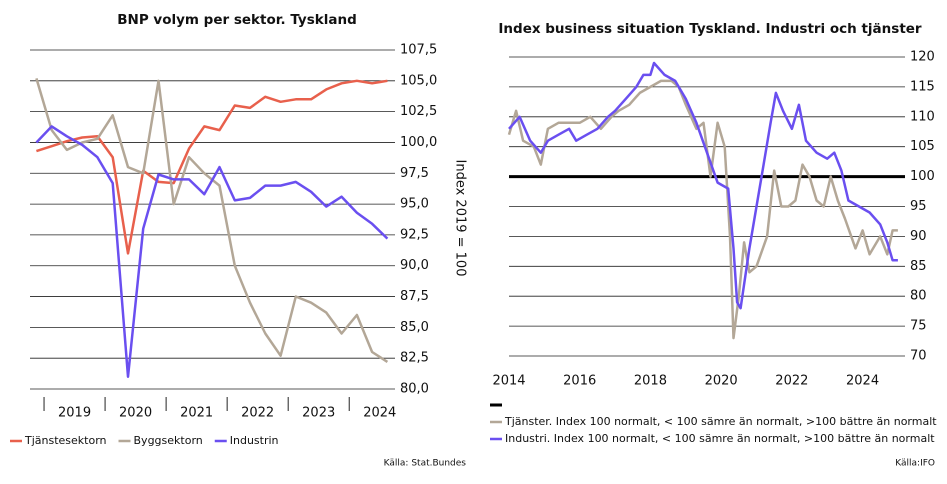  I want to click on x-tick-label: 2023, so click(318, 413).